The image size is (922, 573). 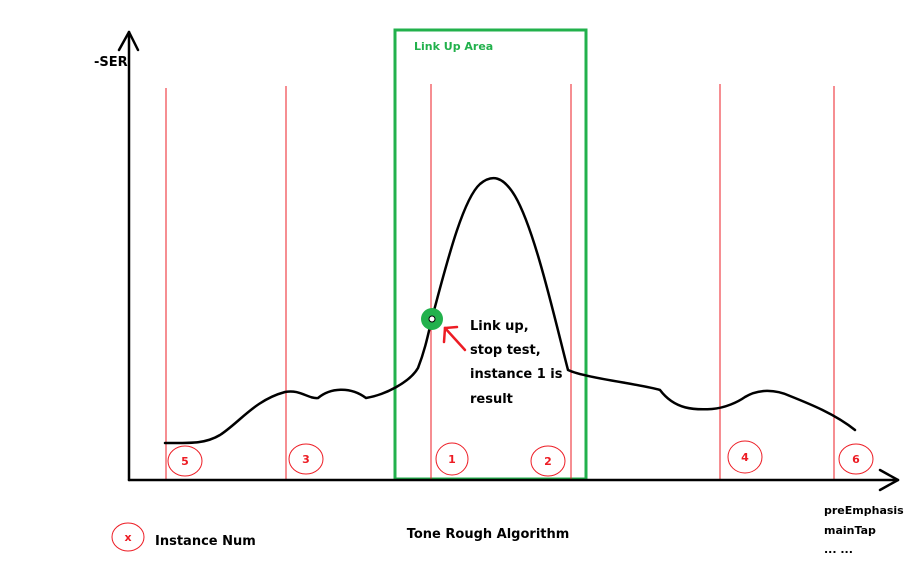 I want to click on instance-badge: 6, so click(x=856, y=459).